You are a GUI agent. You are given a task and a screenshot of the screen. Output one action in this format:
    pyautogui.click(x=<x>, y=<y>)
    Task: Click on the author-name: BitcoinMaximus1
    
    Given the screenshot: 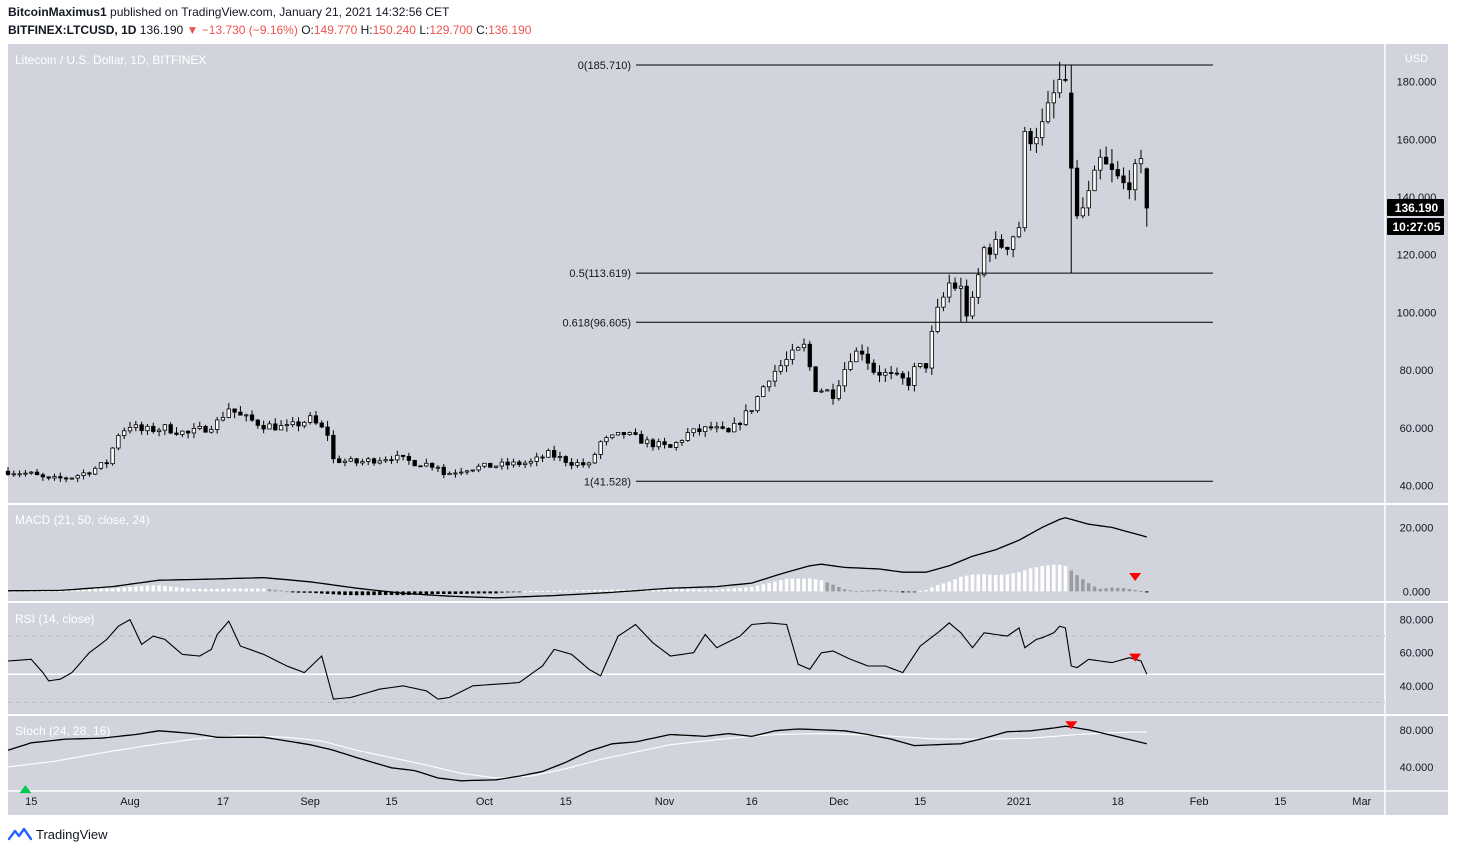 What is the action you would take?
    pyautogui.click(x=57, y=12)
    